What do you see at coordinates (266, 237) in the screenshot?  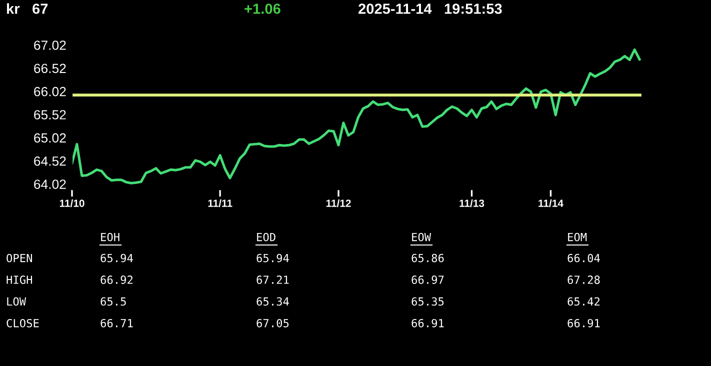 I see `text: EOD` at bounding box center [266, 237].